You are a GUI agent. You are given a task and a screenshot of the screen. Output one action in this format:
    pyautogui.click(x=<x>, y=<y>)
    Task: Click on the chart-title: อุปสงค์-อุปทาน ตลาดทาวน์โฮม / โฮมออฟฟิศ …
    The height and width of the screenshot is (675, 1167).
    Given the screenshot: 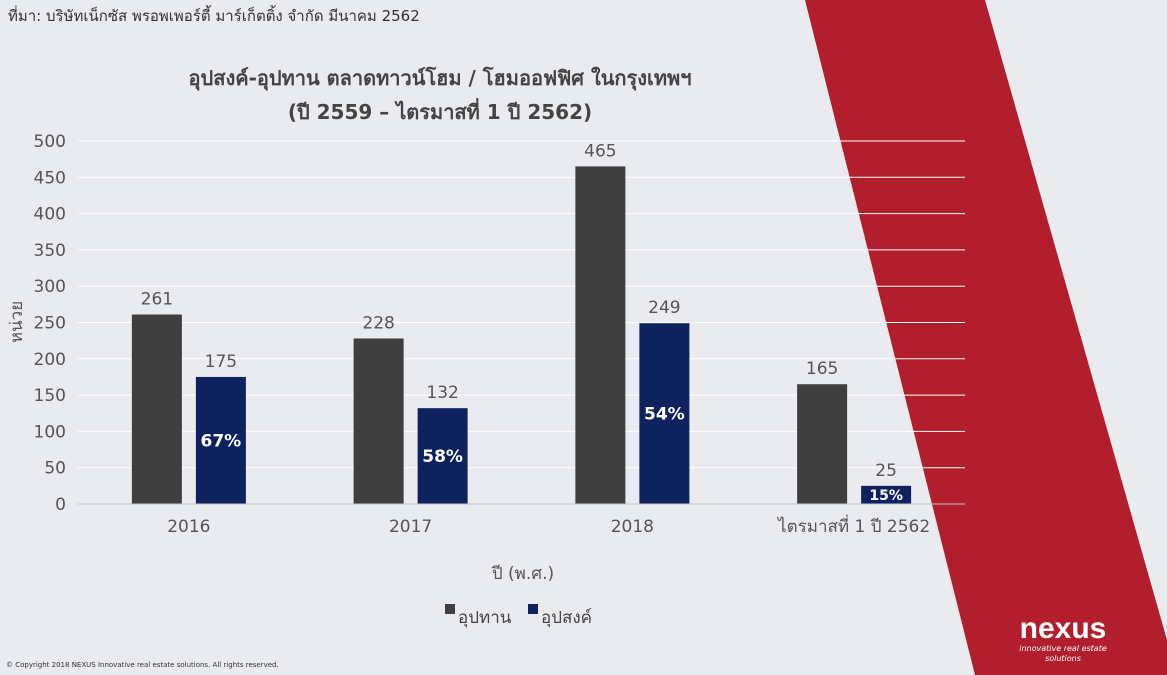 What is the action you would take?
    pyautogui.click(x=440, y=78)
    